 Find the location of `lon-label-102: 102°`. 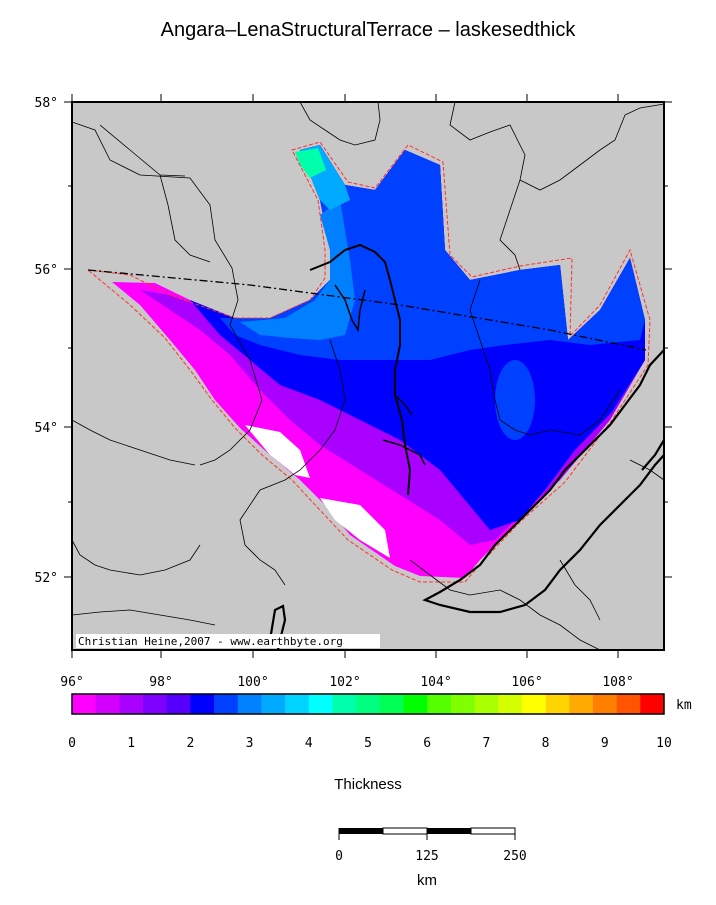

lon-label-102: 102° is located at coordinates (344, 682).